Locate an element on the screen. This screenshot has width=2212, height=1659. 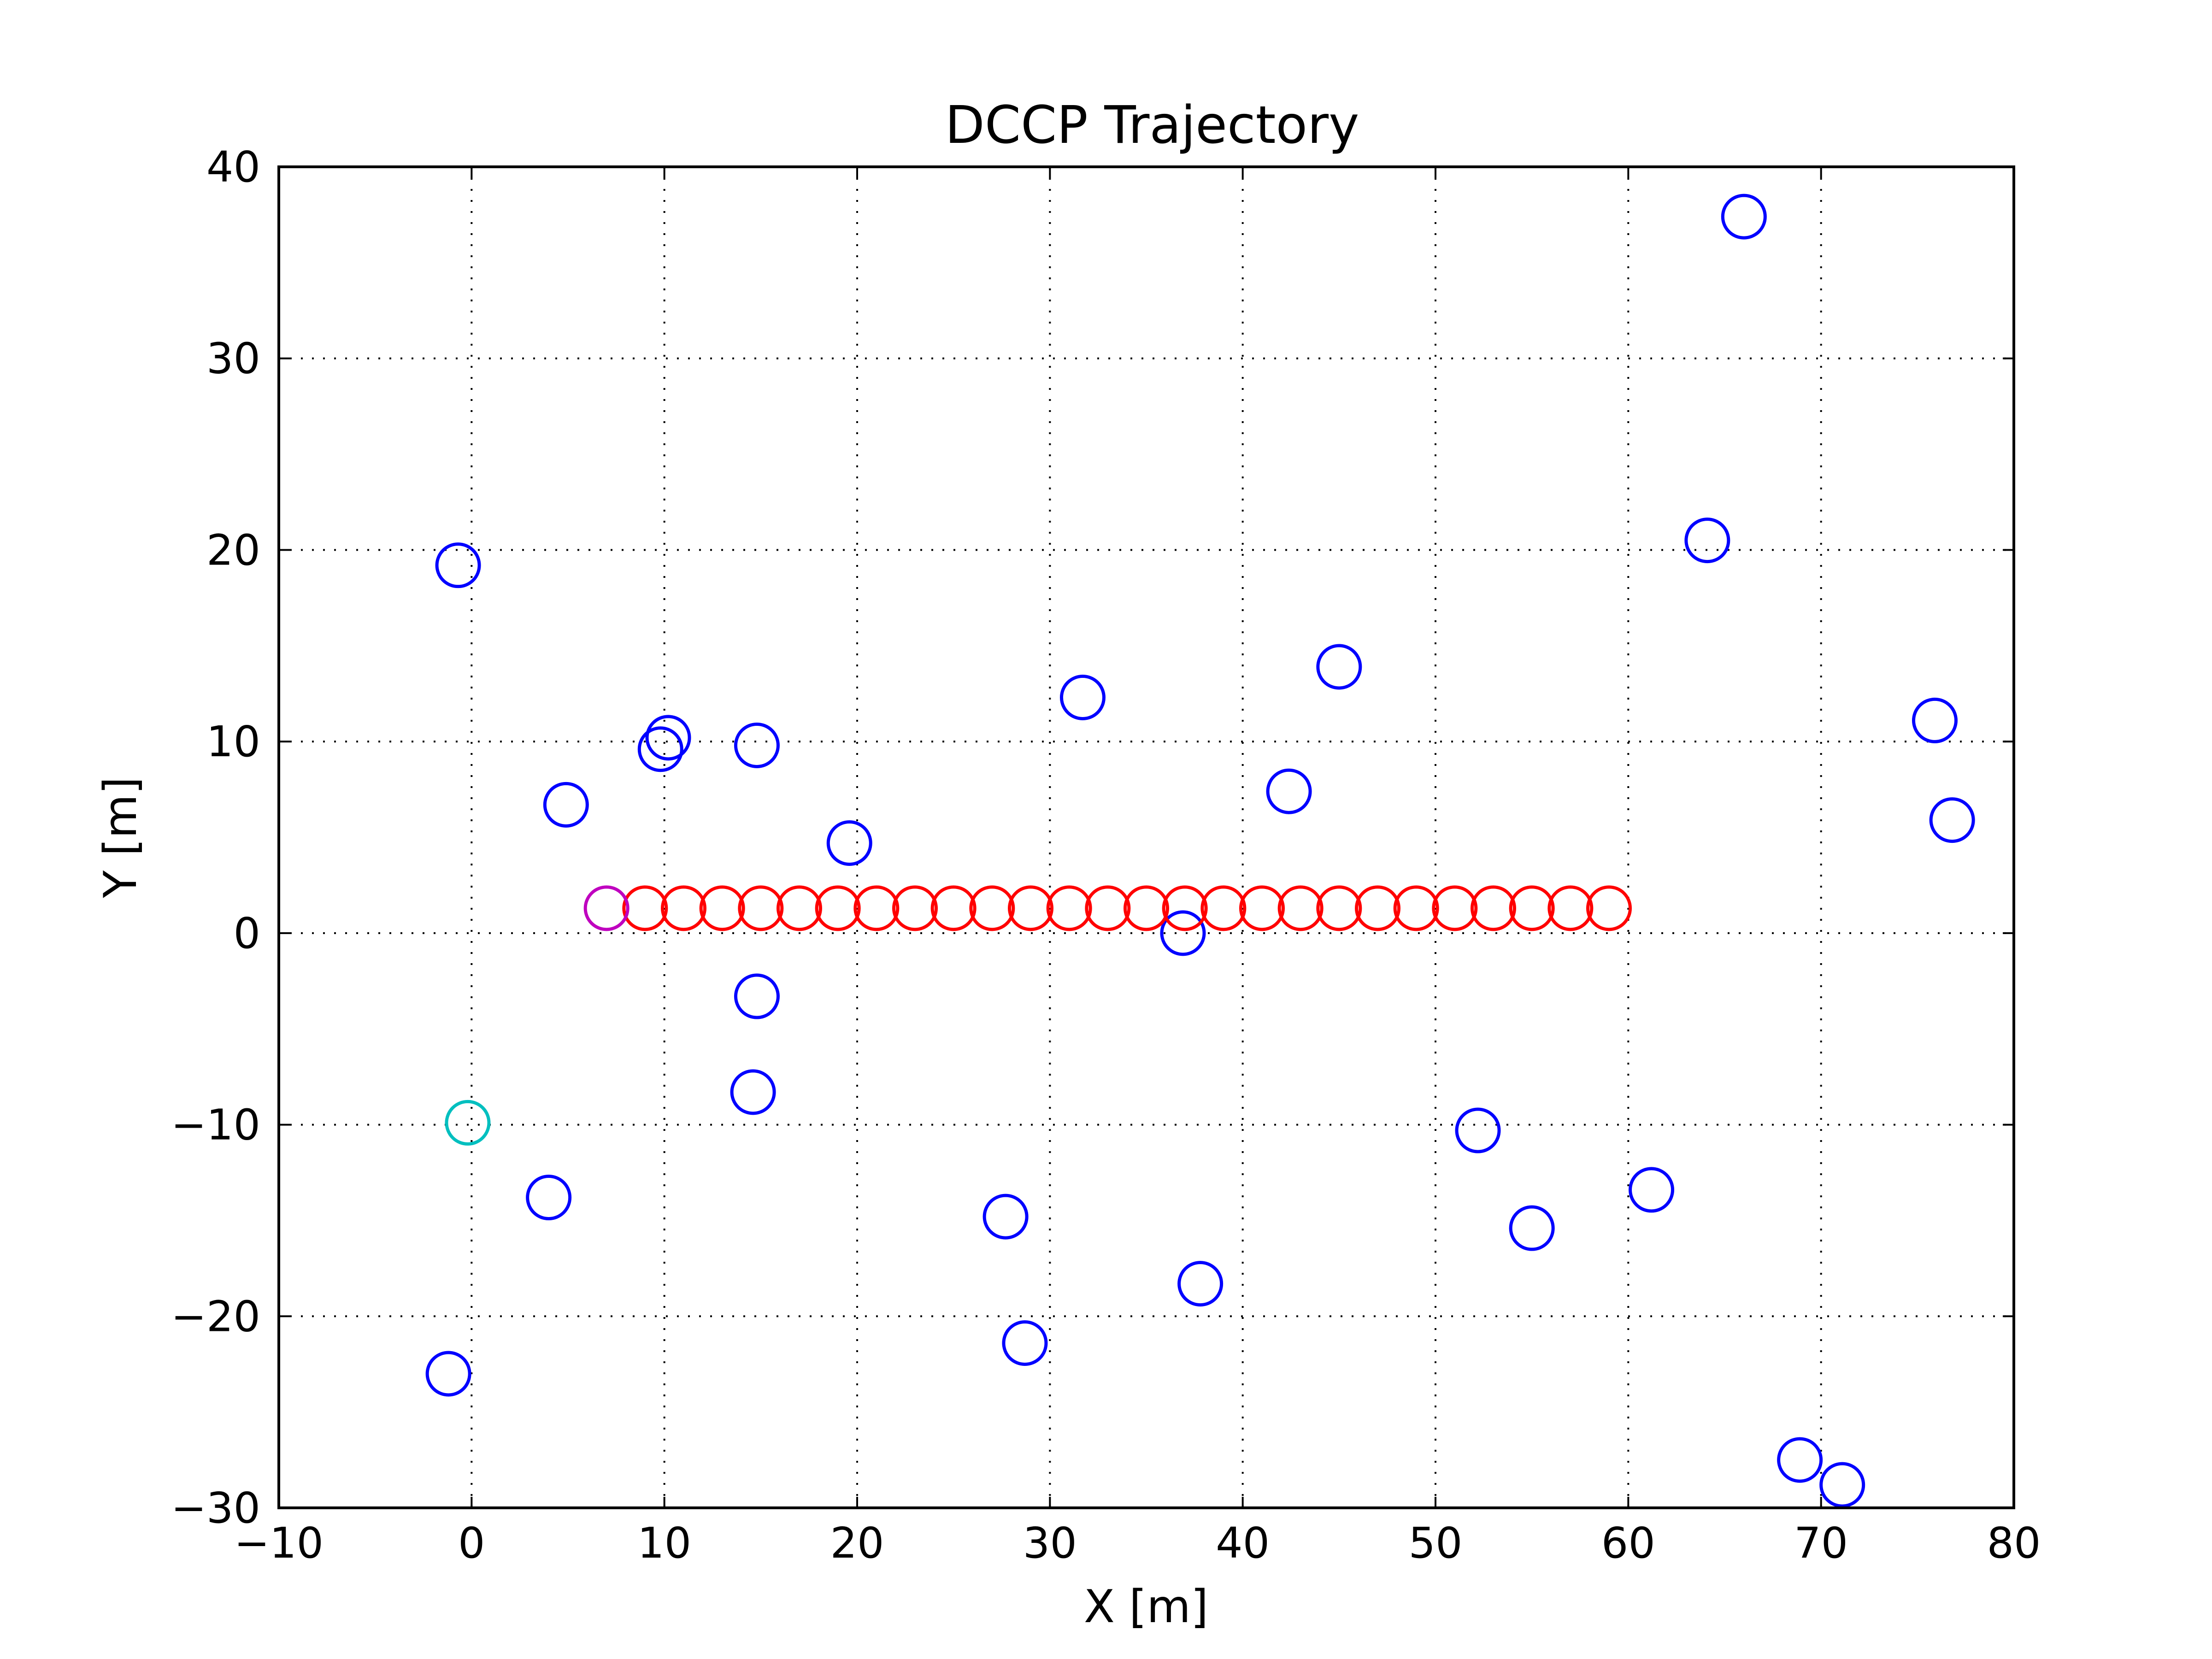
x-tick-label: 0 is located at coordinates (471, 1543).